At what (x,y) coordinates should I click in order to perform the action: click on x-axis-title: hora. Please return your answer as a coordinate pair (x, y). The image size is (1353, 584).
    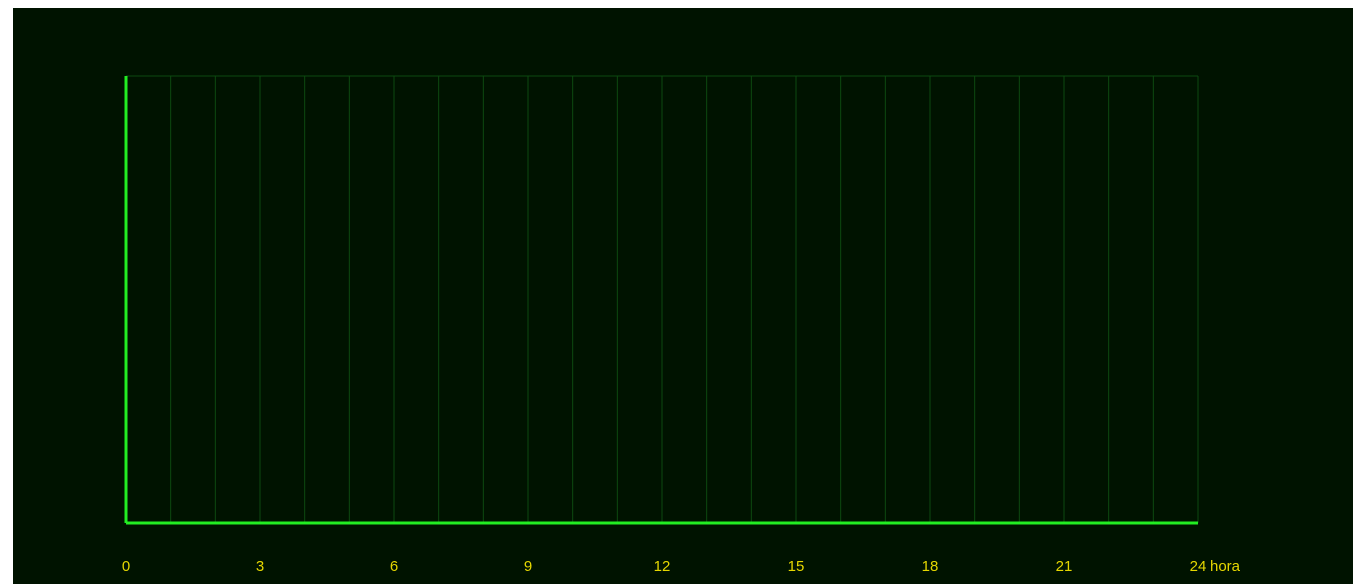
    Looking at the image, I should click on (1225, 566).